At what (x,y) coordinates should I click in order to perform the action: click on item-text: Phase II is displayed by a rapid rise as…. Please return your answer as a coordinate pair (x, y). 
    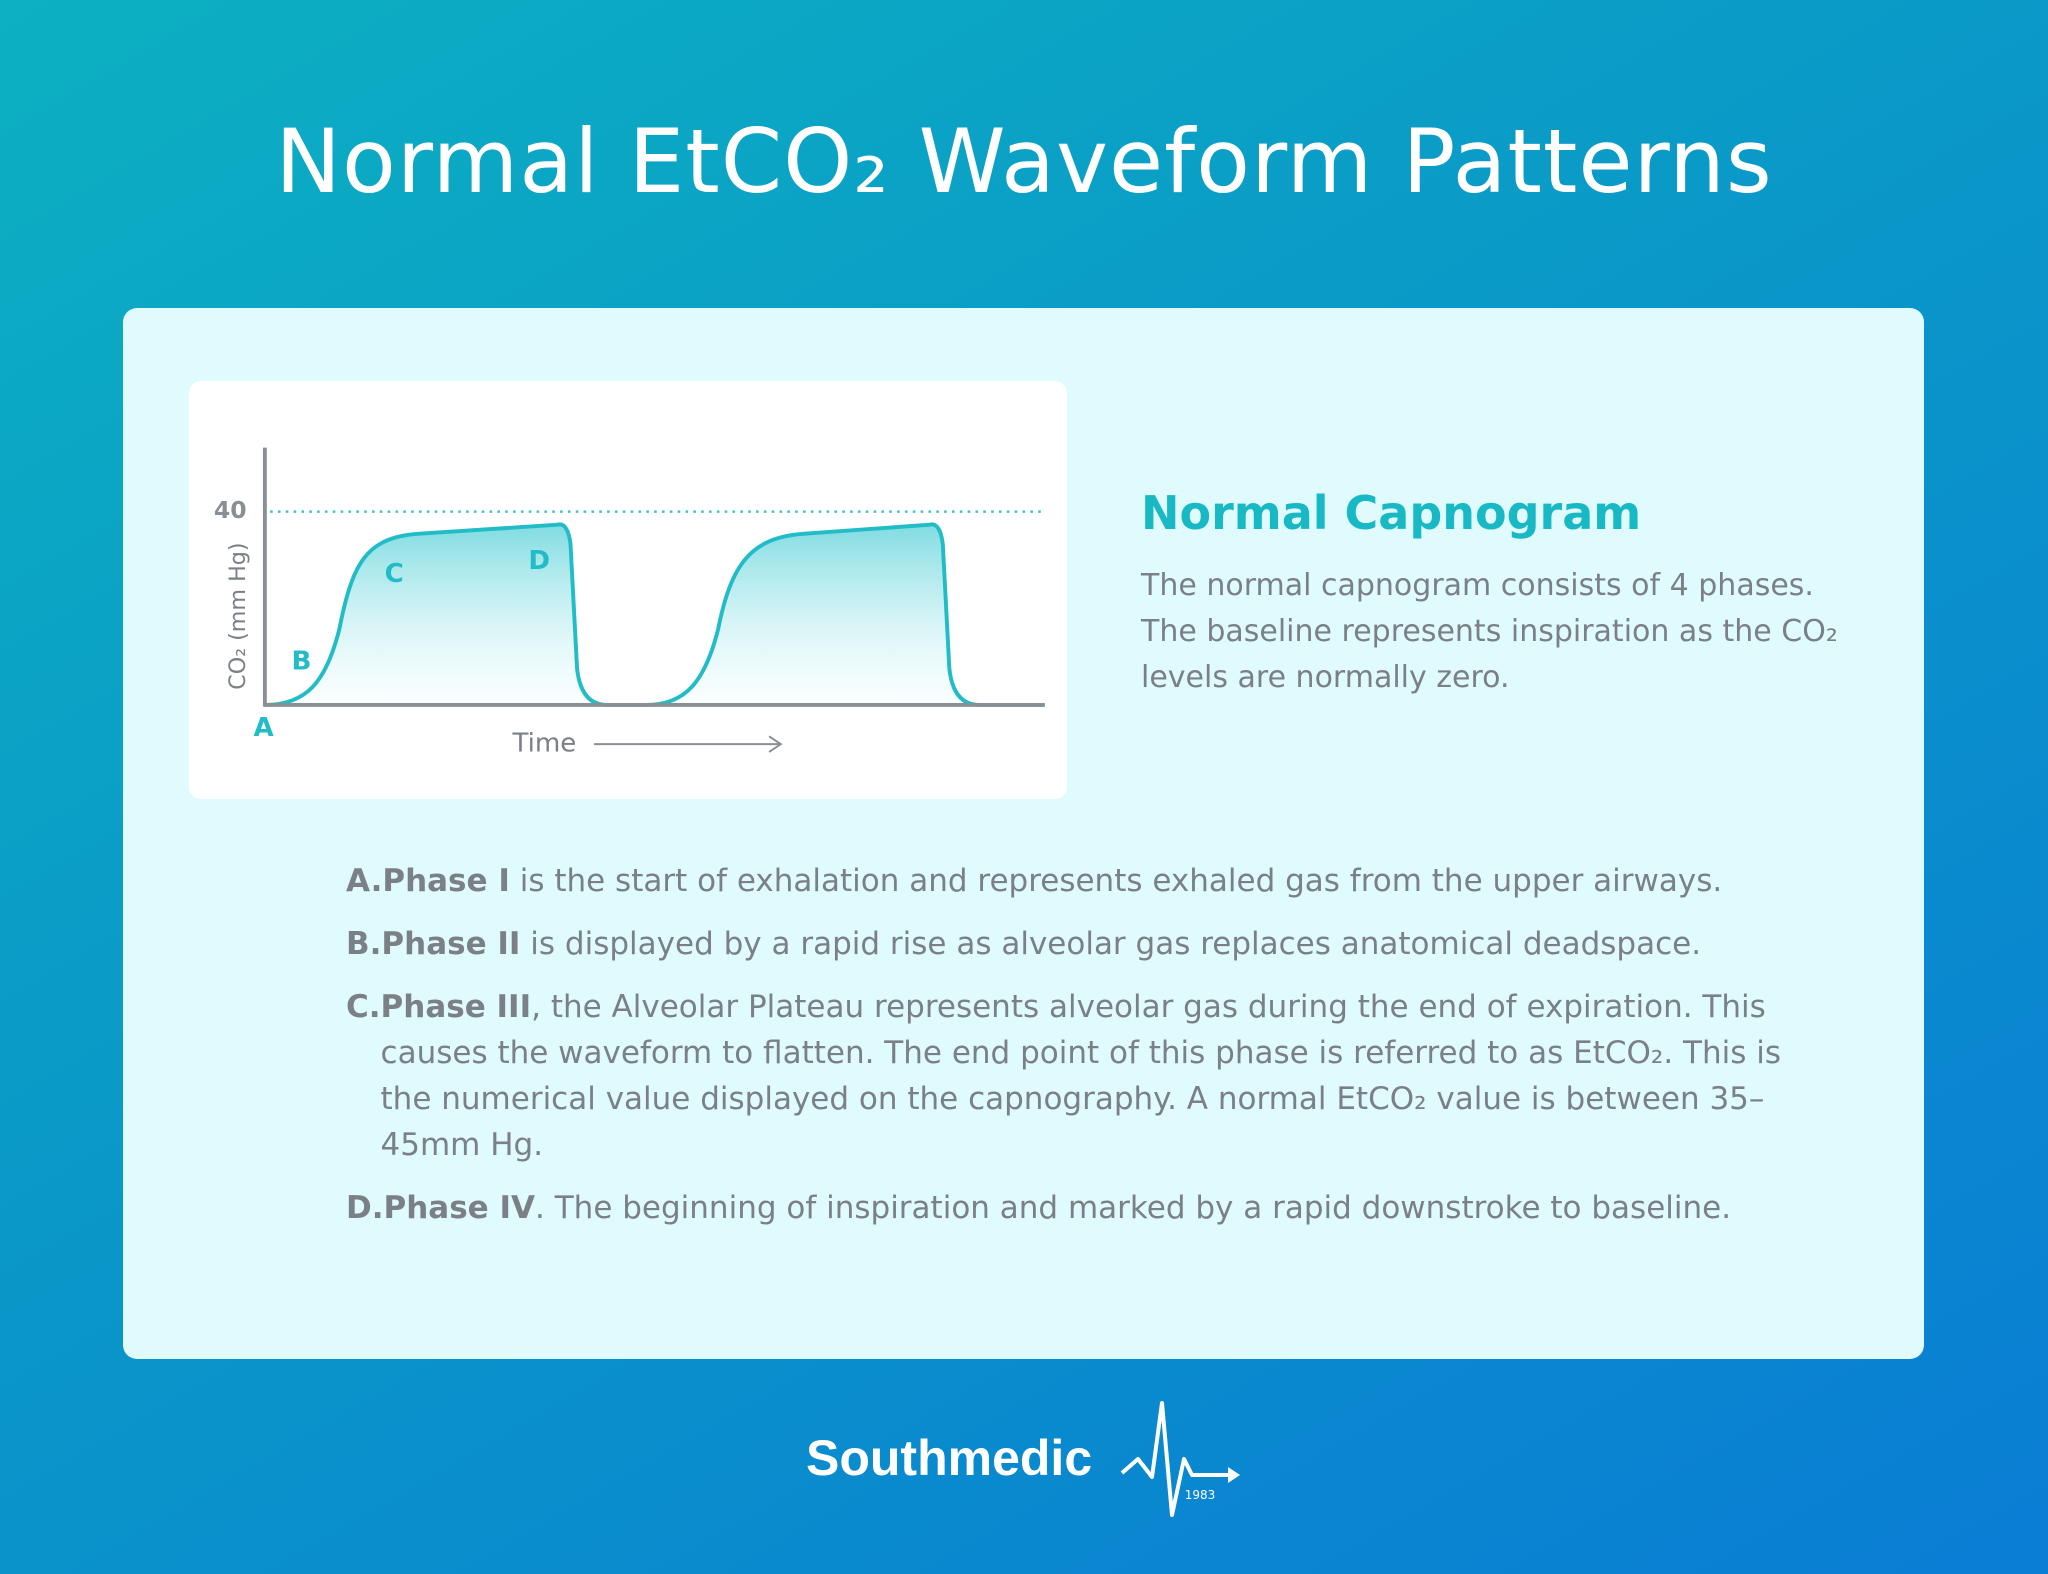
    Looking at the image, I should click on (1041, 944).